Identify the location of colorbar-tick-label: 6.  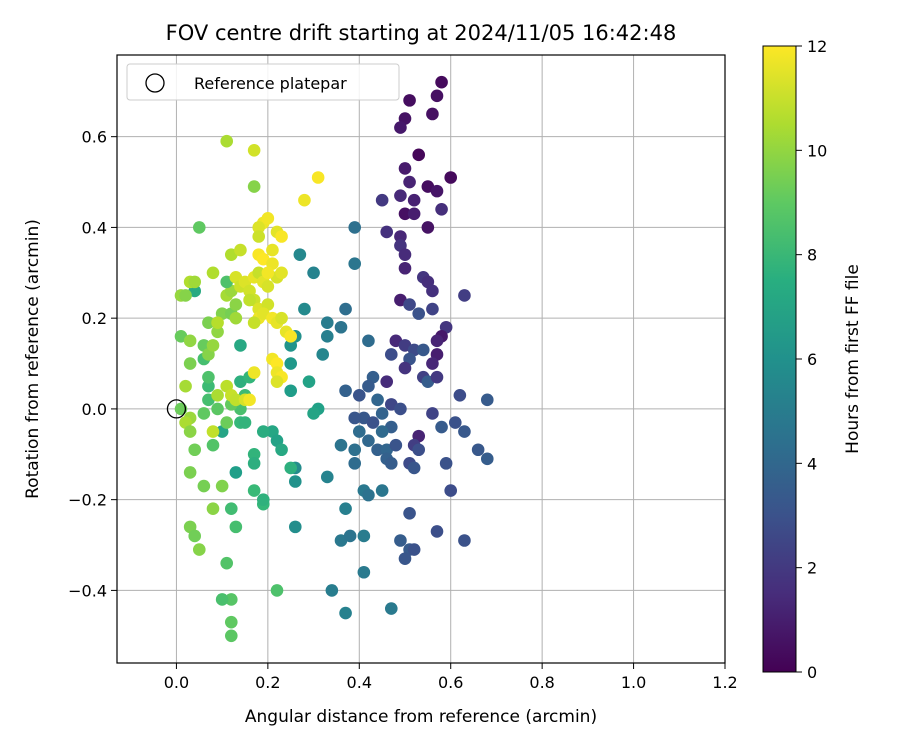
(812, 359).